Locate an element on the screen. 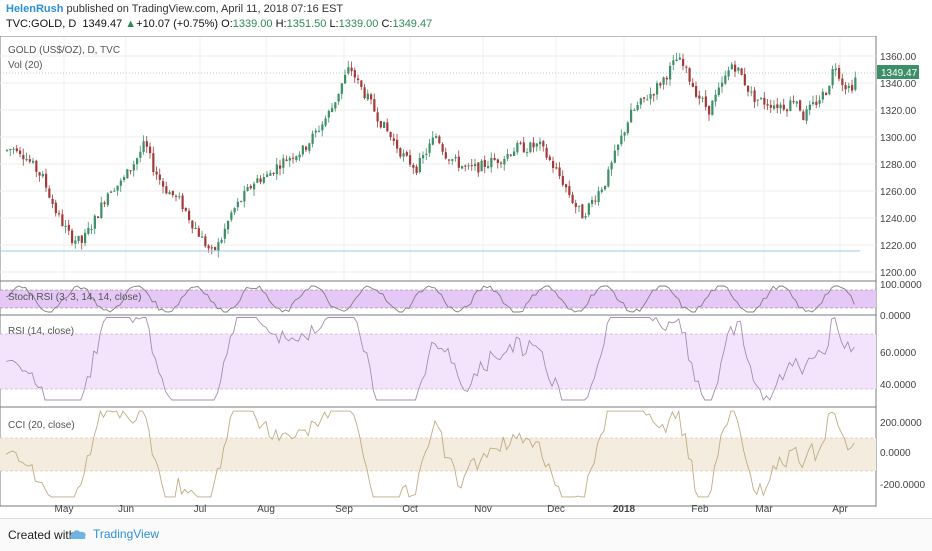  low-label: L: is located at coordinates (334, 24).